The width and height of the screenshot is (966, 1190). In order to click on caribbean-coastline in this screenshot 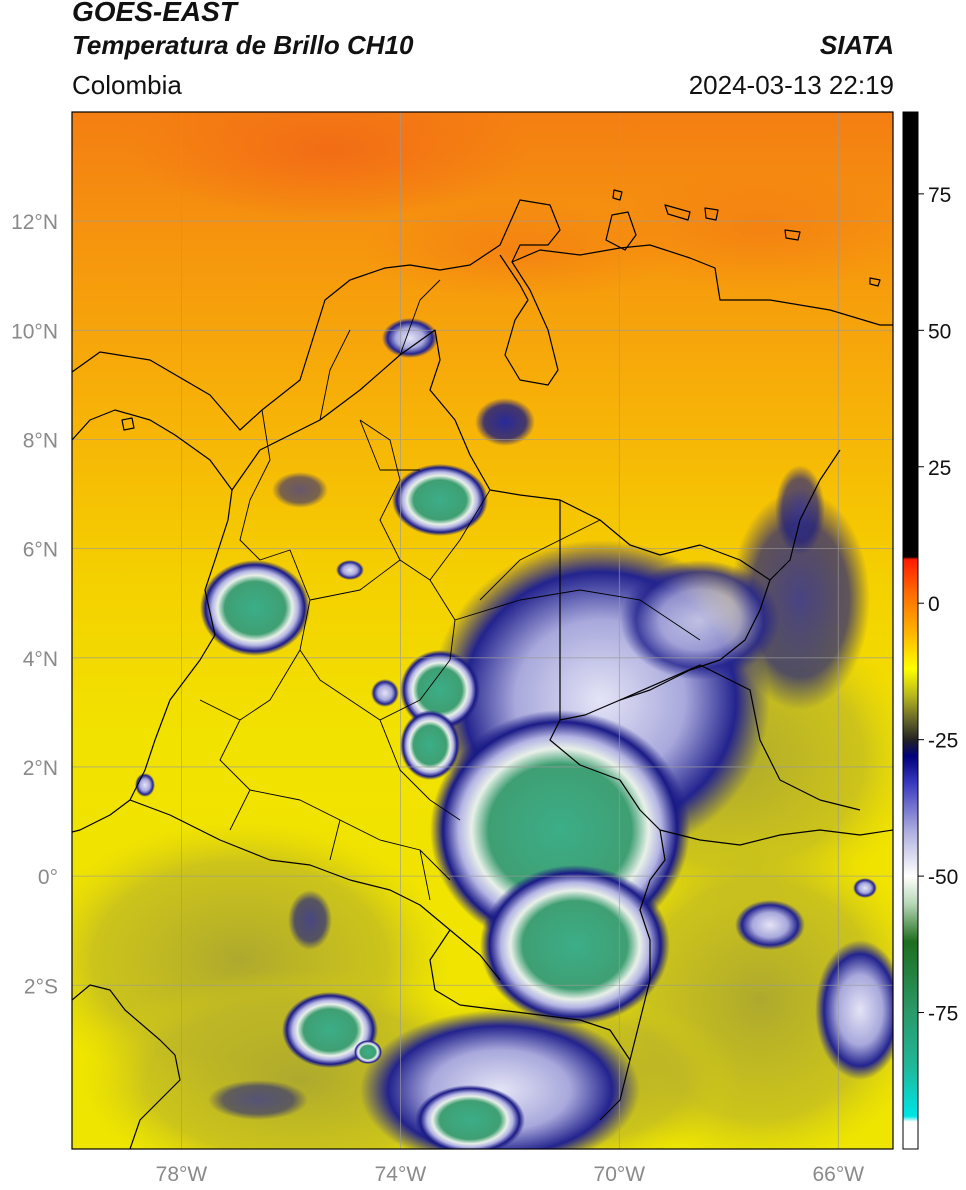, I will do `click(316, 315)`.